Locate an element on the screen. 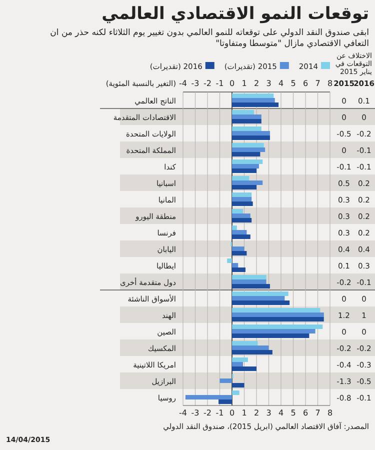 This screenshot has height=450, width=375. x-tick-label: 6 is located at coordinates (305, 413).